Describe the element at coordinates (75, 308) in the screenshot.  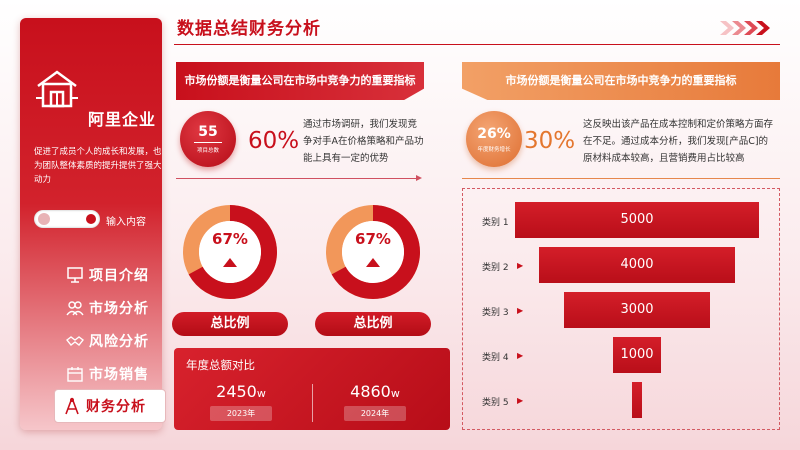
I see `team-icon` at that location.